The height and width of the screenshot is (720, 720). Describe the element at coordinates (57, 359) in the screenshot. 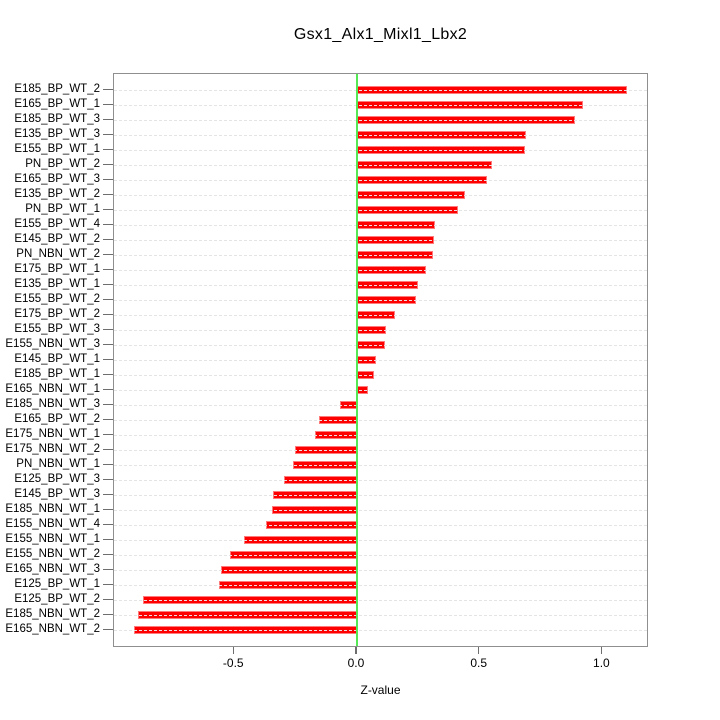

I see `y-axis-label: E145_BP_WT_1` at that location.